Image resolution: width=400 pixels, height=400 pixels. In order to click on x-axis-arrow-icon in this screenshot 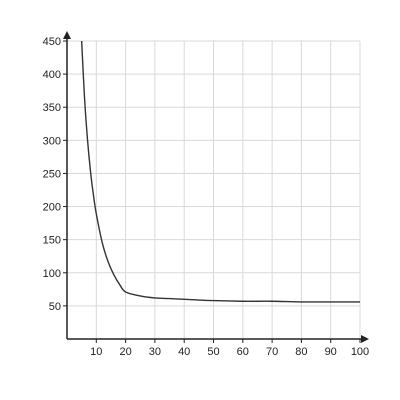, I will do `click(365, 339)`.